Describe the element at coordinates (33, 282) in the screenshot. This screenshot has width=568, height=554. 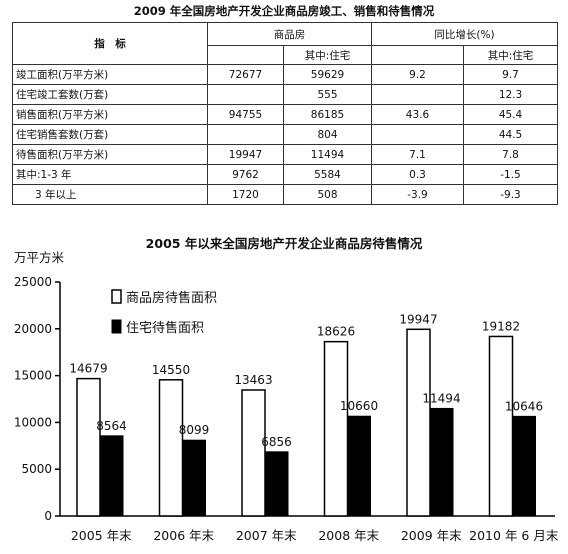
I see `y-tick-label: 25000` at that location.